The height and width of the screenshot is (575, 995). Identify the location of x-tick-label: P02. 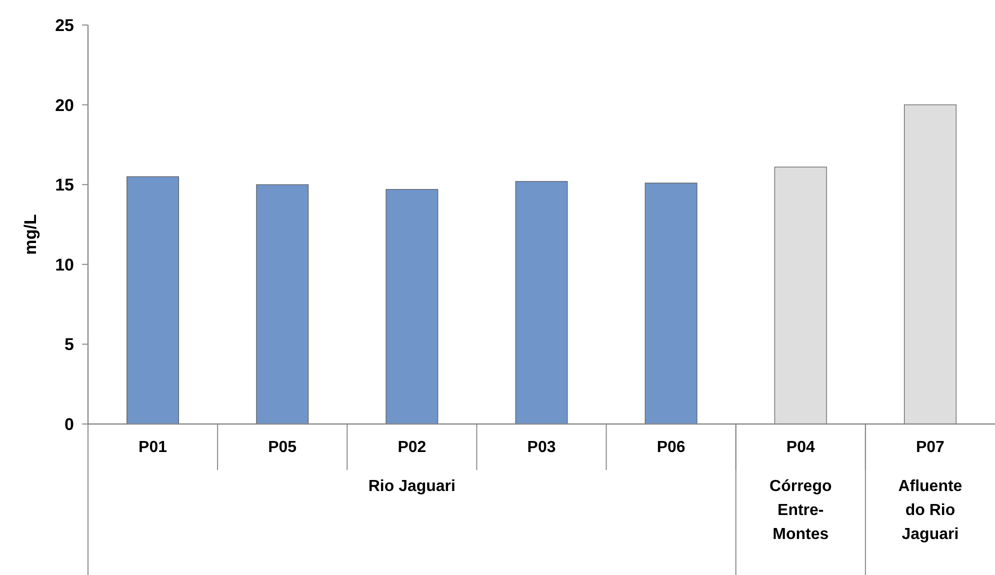
(412, 447).